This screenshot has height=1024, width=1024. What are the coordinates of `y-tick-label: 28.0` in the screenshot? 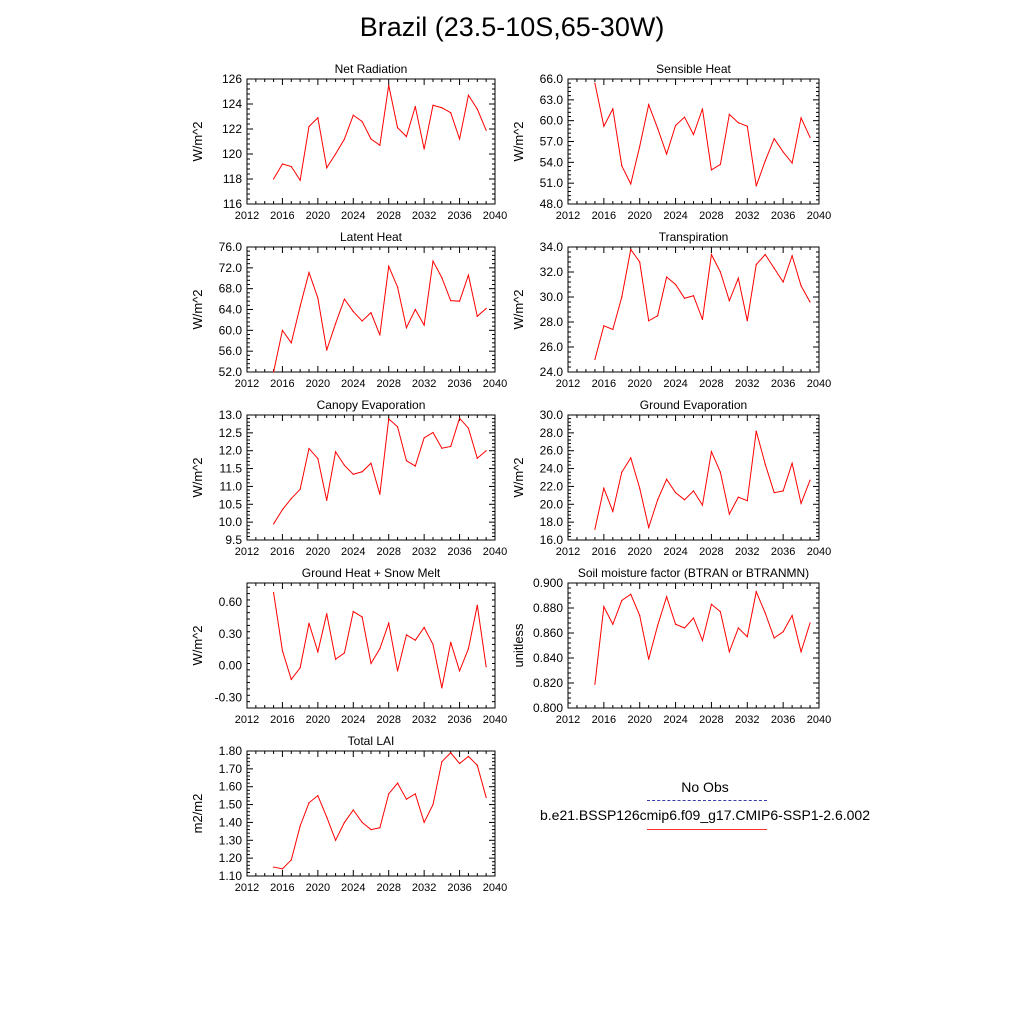 It's located at (552, 433).